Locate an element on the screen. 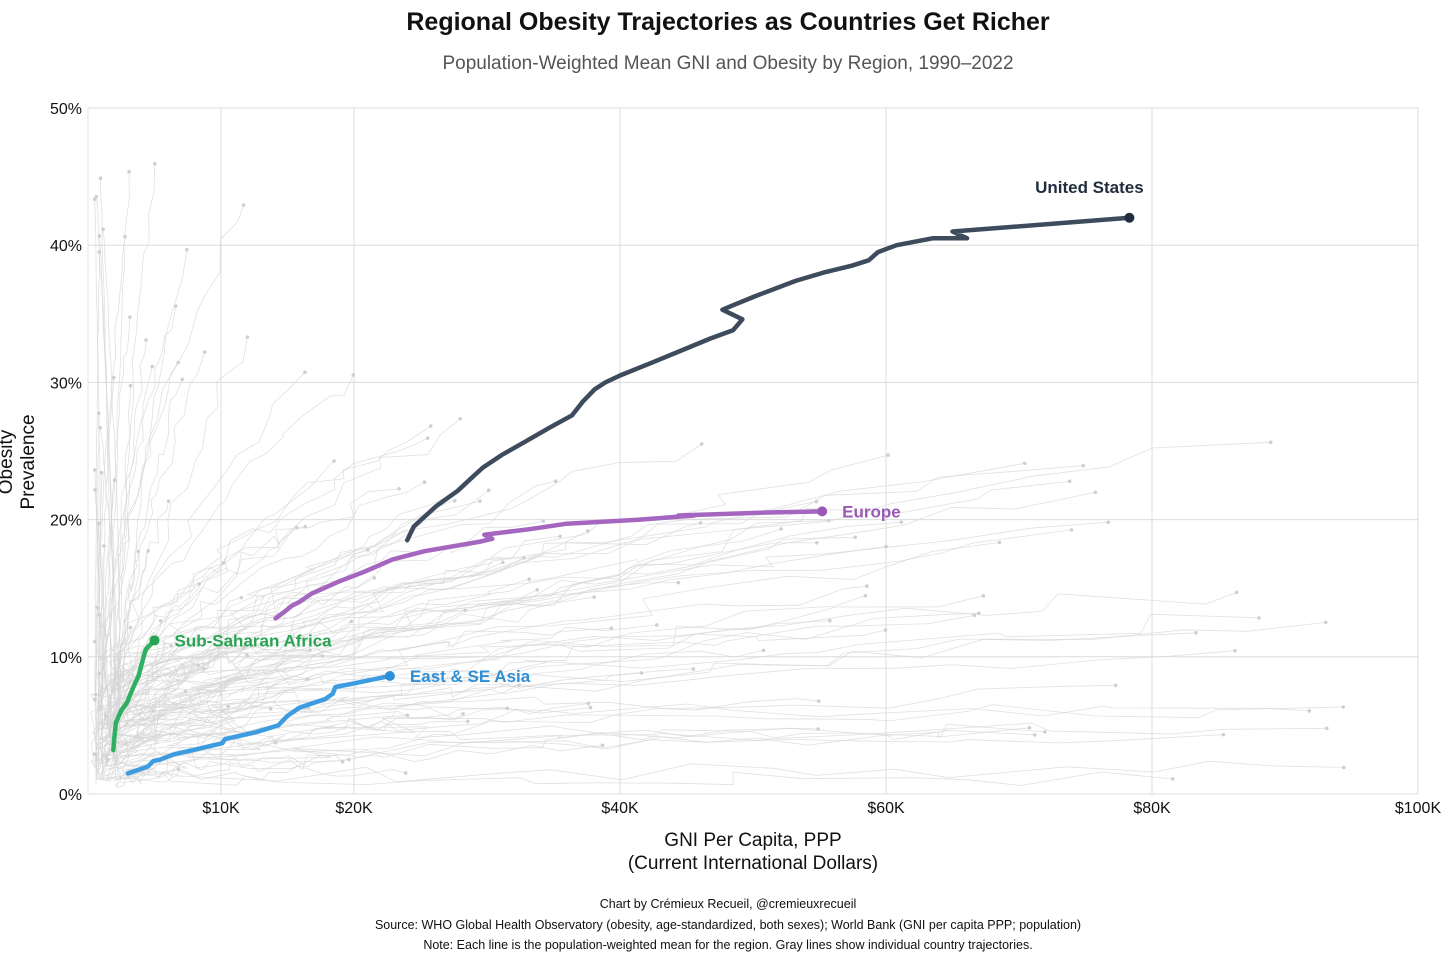 The image size is (1456, 963). series-label: Europe is located at coordinates (871, 511).